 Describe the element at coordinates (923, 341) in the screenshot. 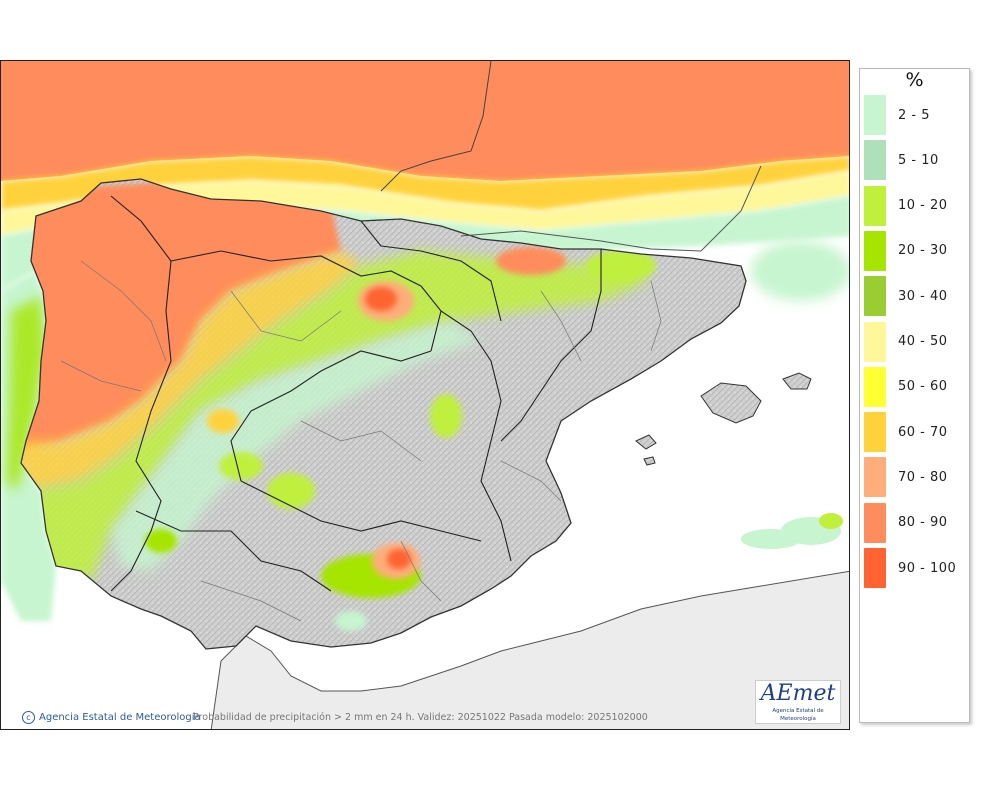

I see `legend-label: 40 - 50` at that location.